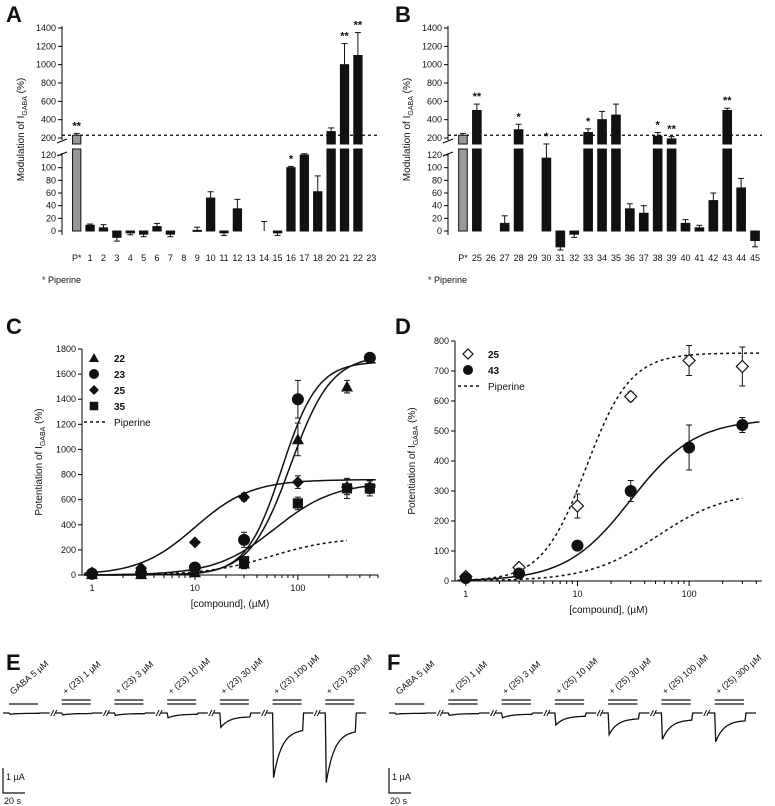 The width and height of the screenshot is (775, 806). What do you see at coordinates (68, 500) in the screenshot?
I see `y-tick-label: 600` at bounding box center [68, 500].